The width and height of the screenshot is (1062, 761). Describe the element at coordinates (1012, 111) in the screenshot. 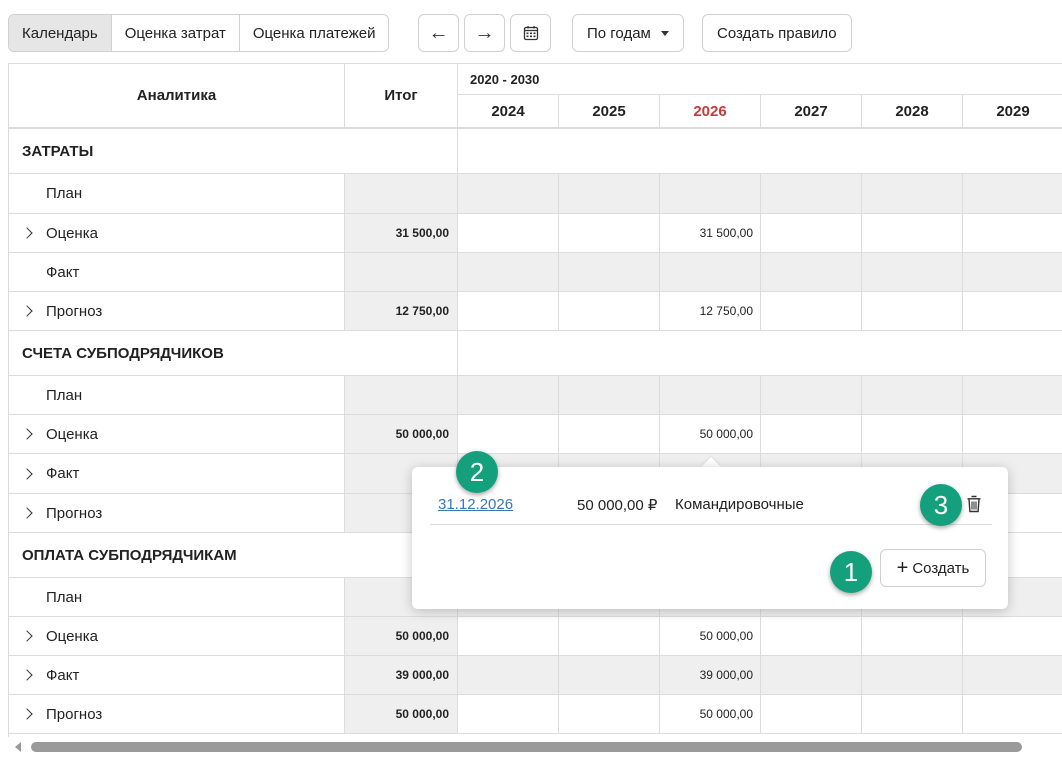

I see `year-header-2029: 2029` at that location.